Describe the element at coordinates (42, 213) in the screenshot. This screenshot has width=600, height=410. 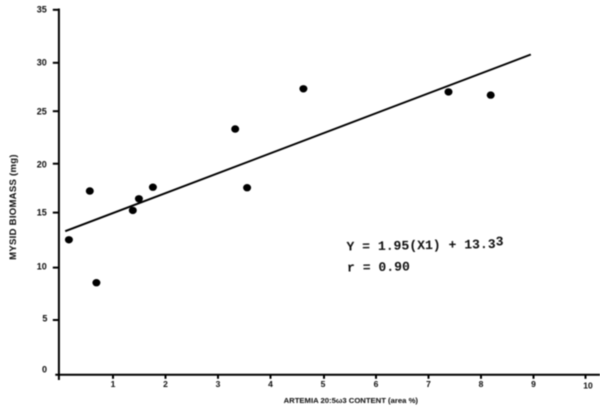
I see `svg-text: 15` at that location.